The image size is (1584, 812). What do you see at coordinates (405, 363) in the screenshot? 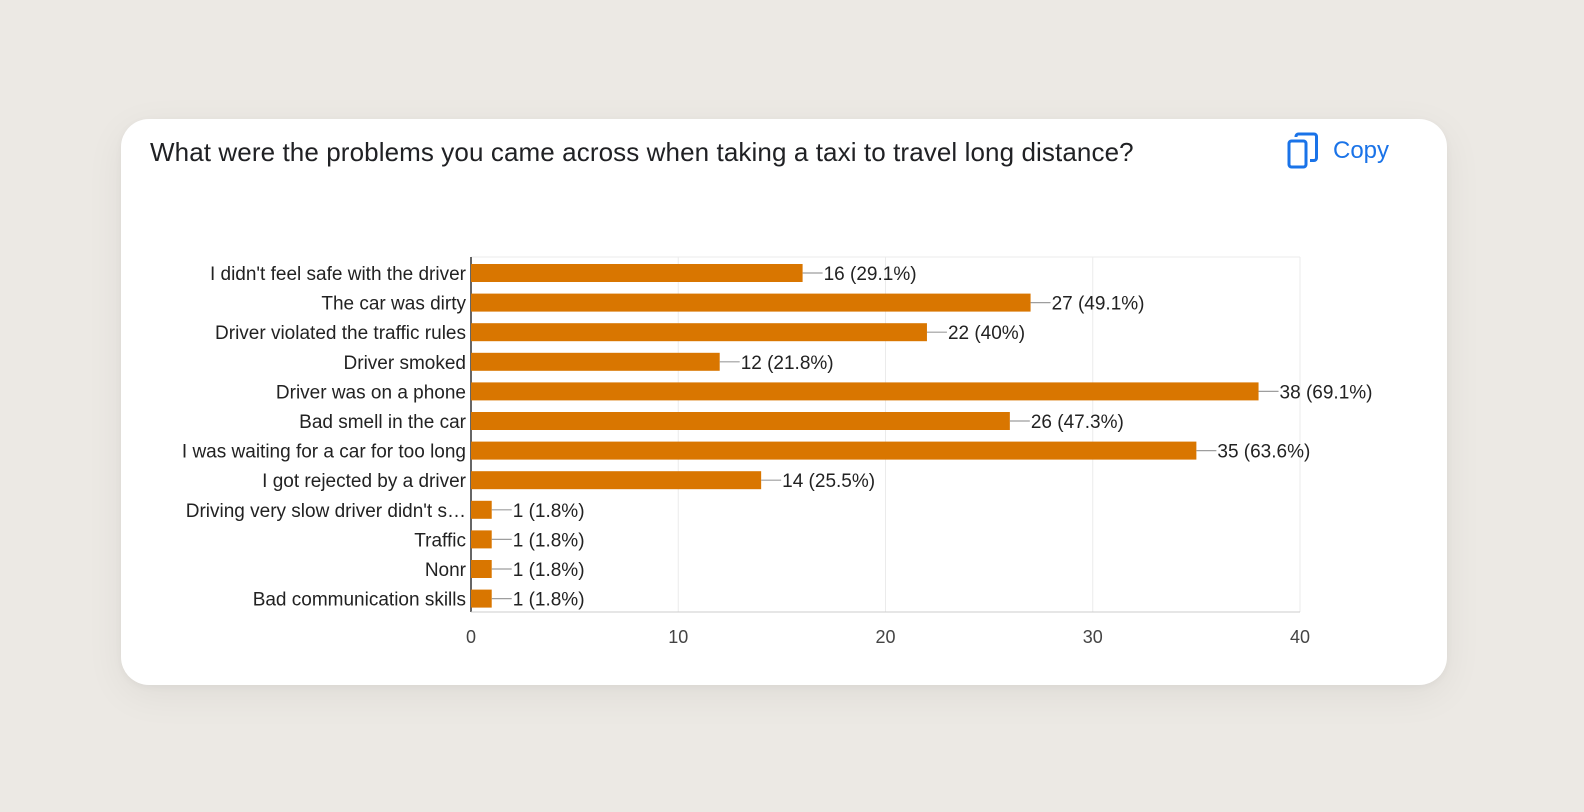
I see `category-label: Driver smoked` at bounding box center [405, 363].